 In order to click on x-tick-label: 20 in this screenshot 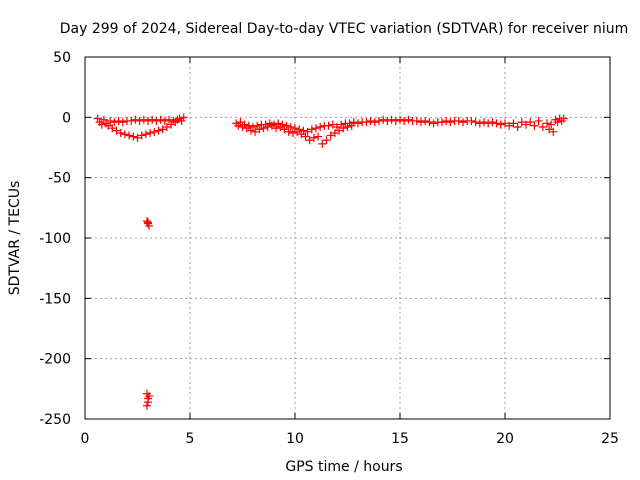, I will do `click(505, 439)`.